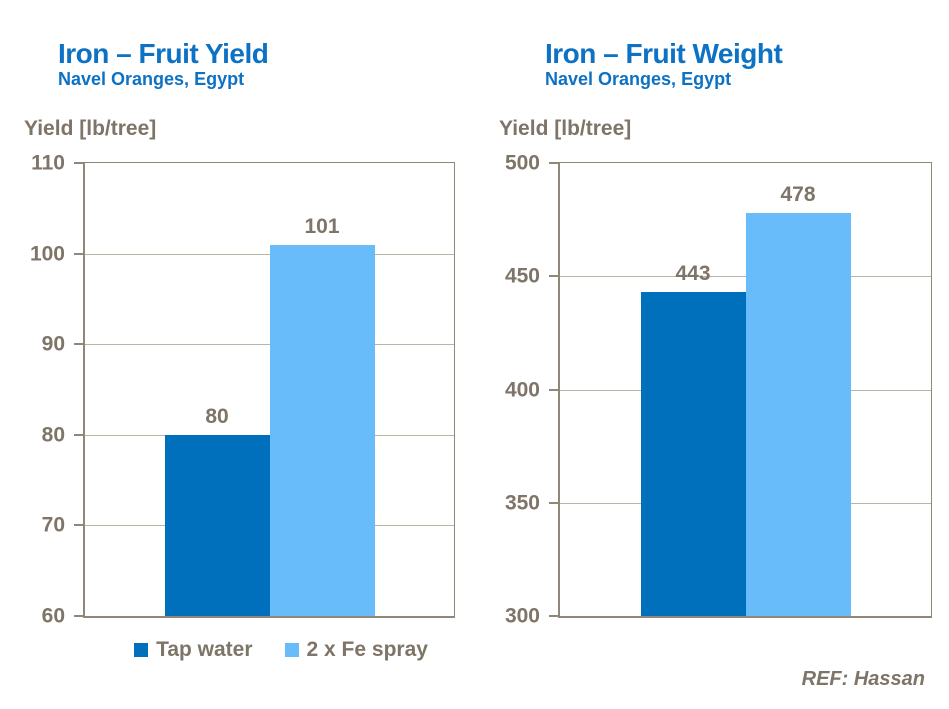  I want to click on chart-title: Iron – Fruit Yield, so click(163, 53).